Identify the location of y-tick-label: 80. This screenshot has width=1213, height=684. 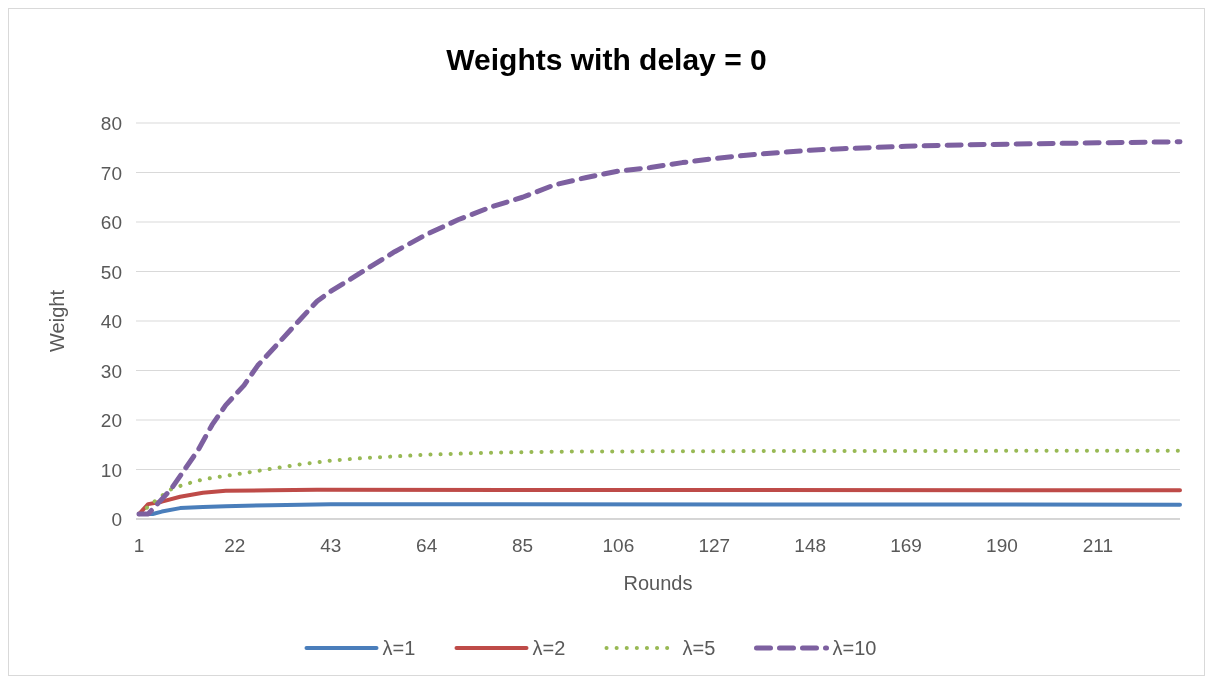
(111, 123).